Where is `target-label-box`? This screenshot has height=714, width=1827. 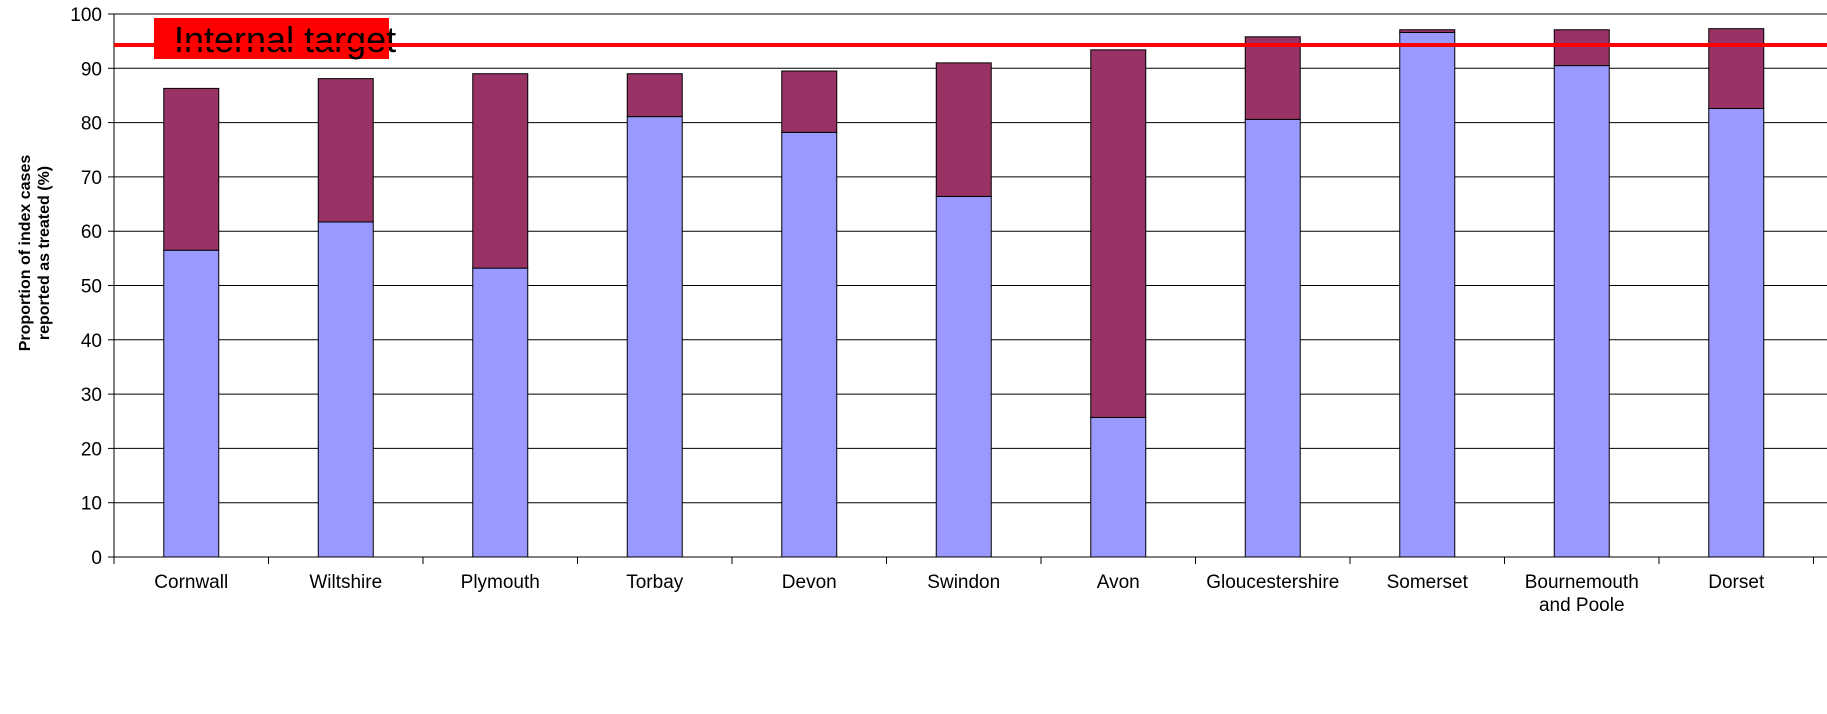 target-label-box is located at coordinates (271, 38).